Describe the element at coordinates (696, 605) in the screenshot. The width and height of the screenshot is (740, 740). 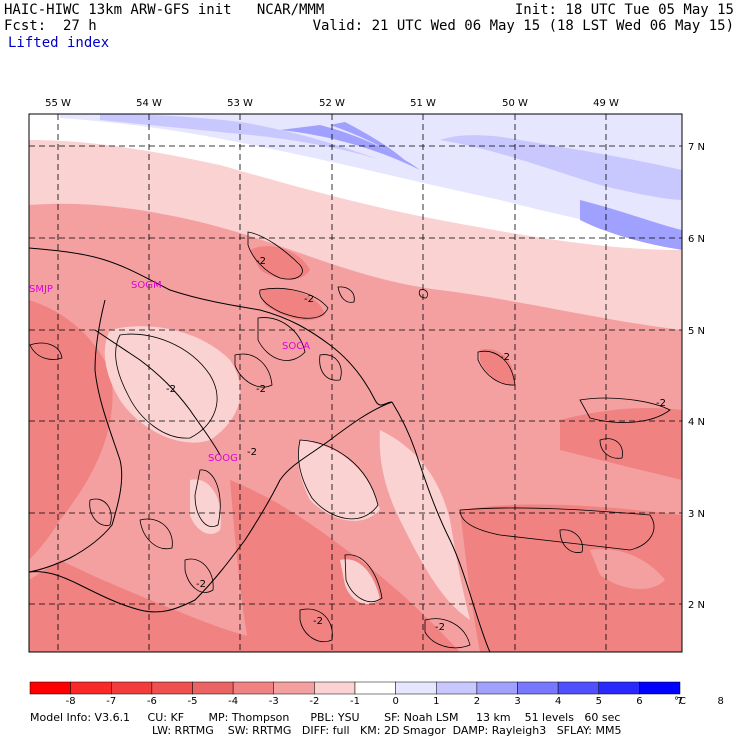
I see `lat-label: 2 N` at that location.